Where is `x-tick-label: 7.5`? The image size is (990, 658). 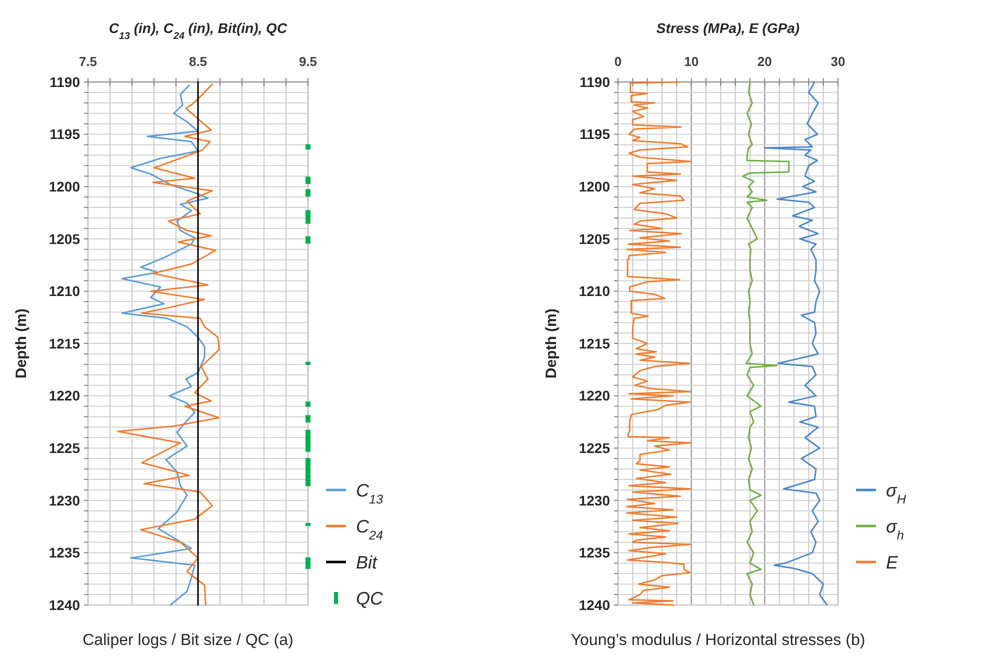
x-tick-label: 7.5 is located at coordinates (88, 61).